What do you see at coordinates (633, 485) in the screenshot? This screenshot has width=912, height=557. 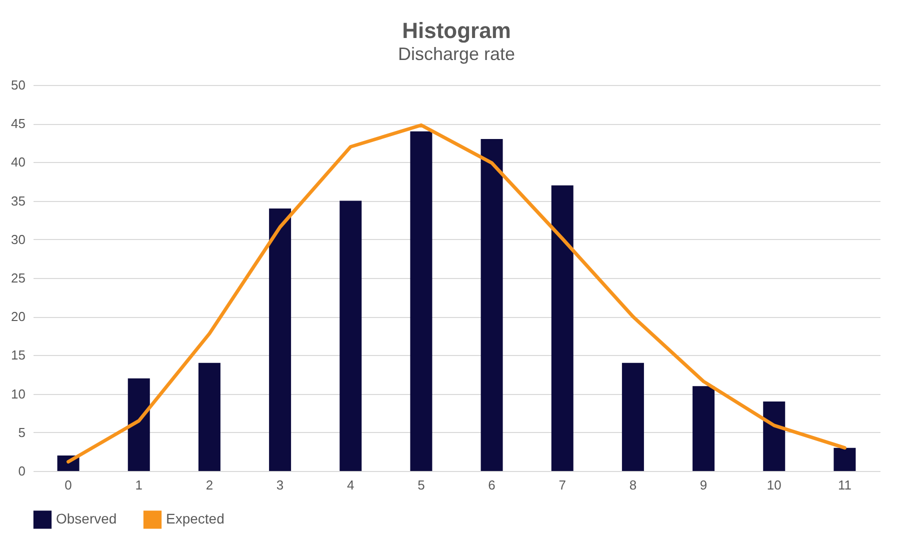 I see `x-tick-label: 8` at bounding box center [633, 485].